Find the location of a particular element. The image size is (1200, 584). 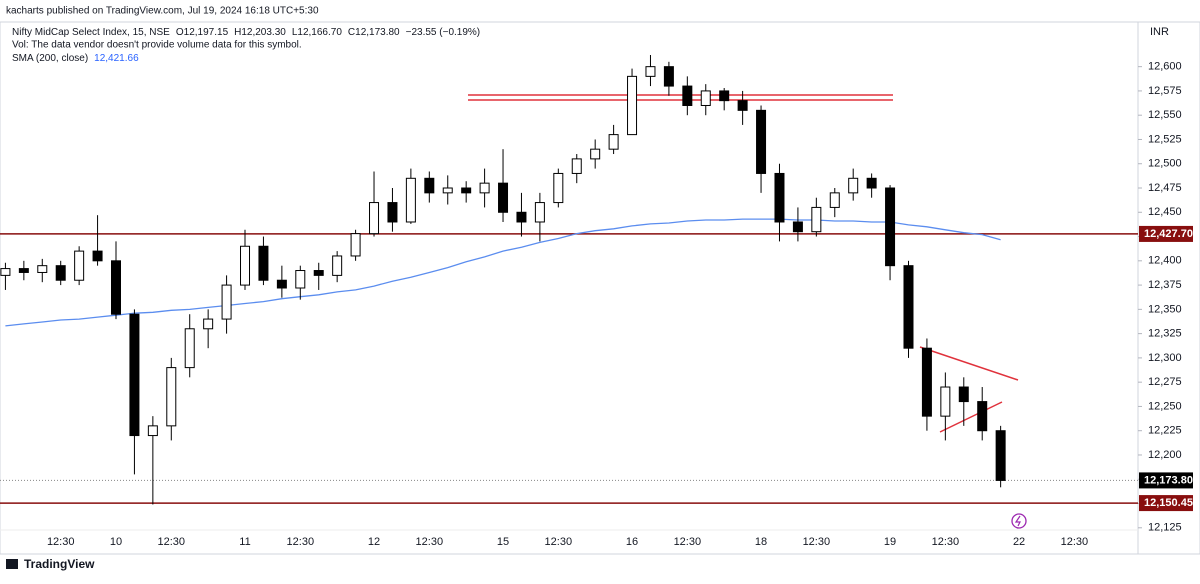

x-tick-label: 22 is located at coordinates (1019, 542).